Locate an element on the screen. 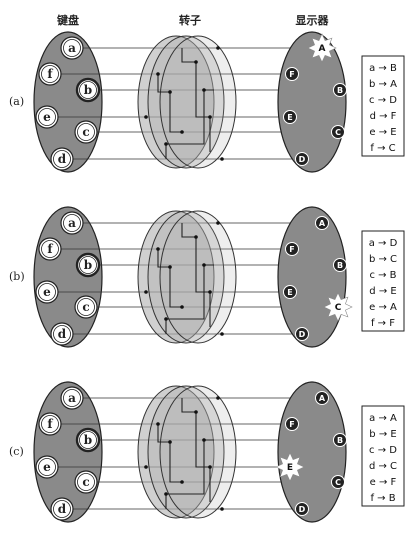 The width and height of the screenshot is (417, 547). key-e is located at coordinates (47, 467).